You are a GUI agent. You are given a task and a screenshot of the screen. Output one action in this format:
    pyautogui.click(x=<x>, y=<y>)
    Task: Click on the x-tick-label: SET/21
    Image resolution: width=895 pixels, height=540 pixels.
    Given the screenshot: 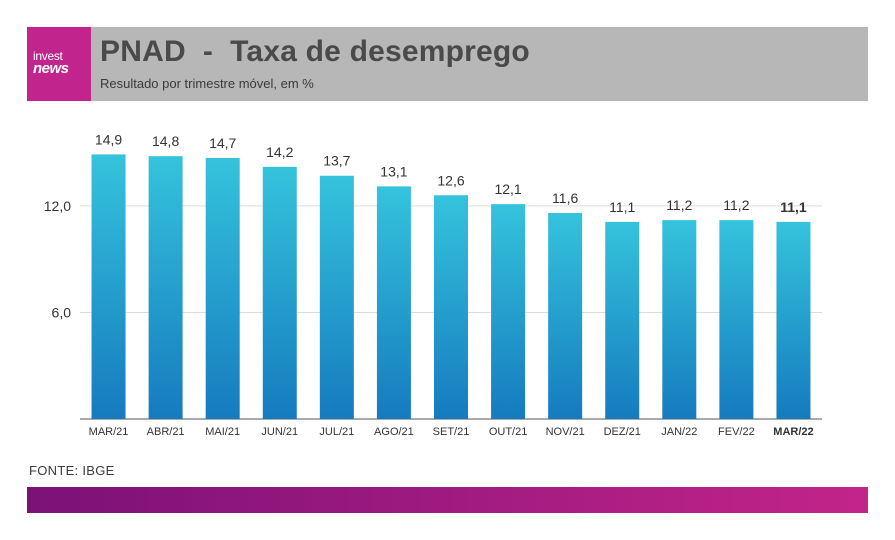 What is the action you would take?
    pyautogui.click(x=451, y=432)
    